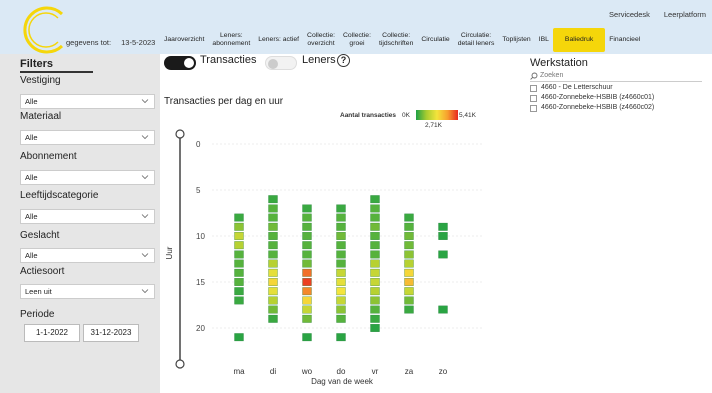 Image resolution: width=712 pixels, height=393 pixels. What do you see at coordinates (396, 39) in the screenshot?
I see `nav-tab-5: Collectie: tijdschriften` at bounding box center [396, 39].